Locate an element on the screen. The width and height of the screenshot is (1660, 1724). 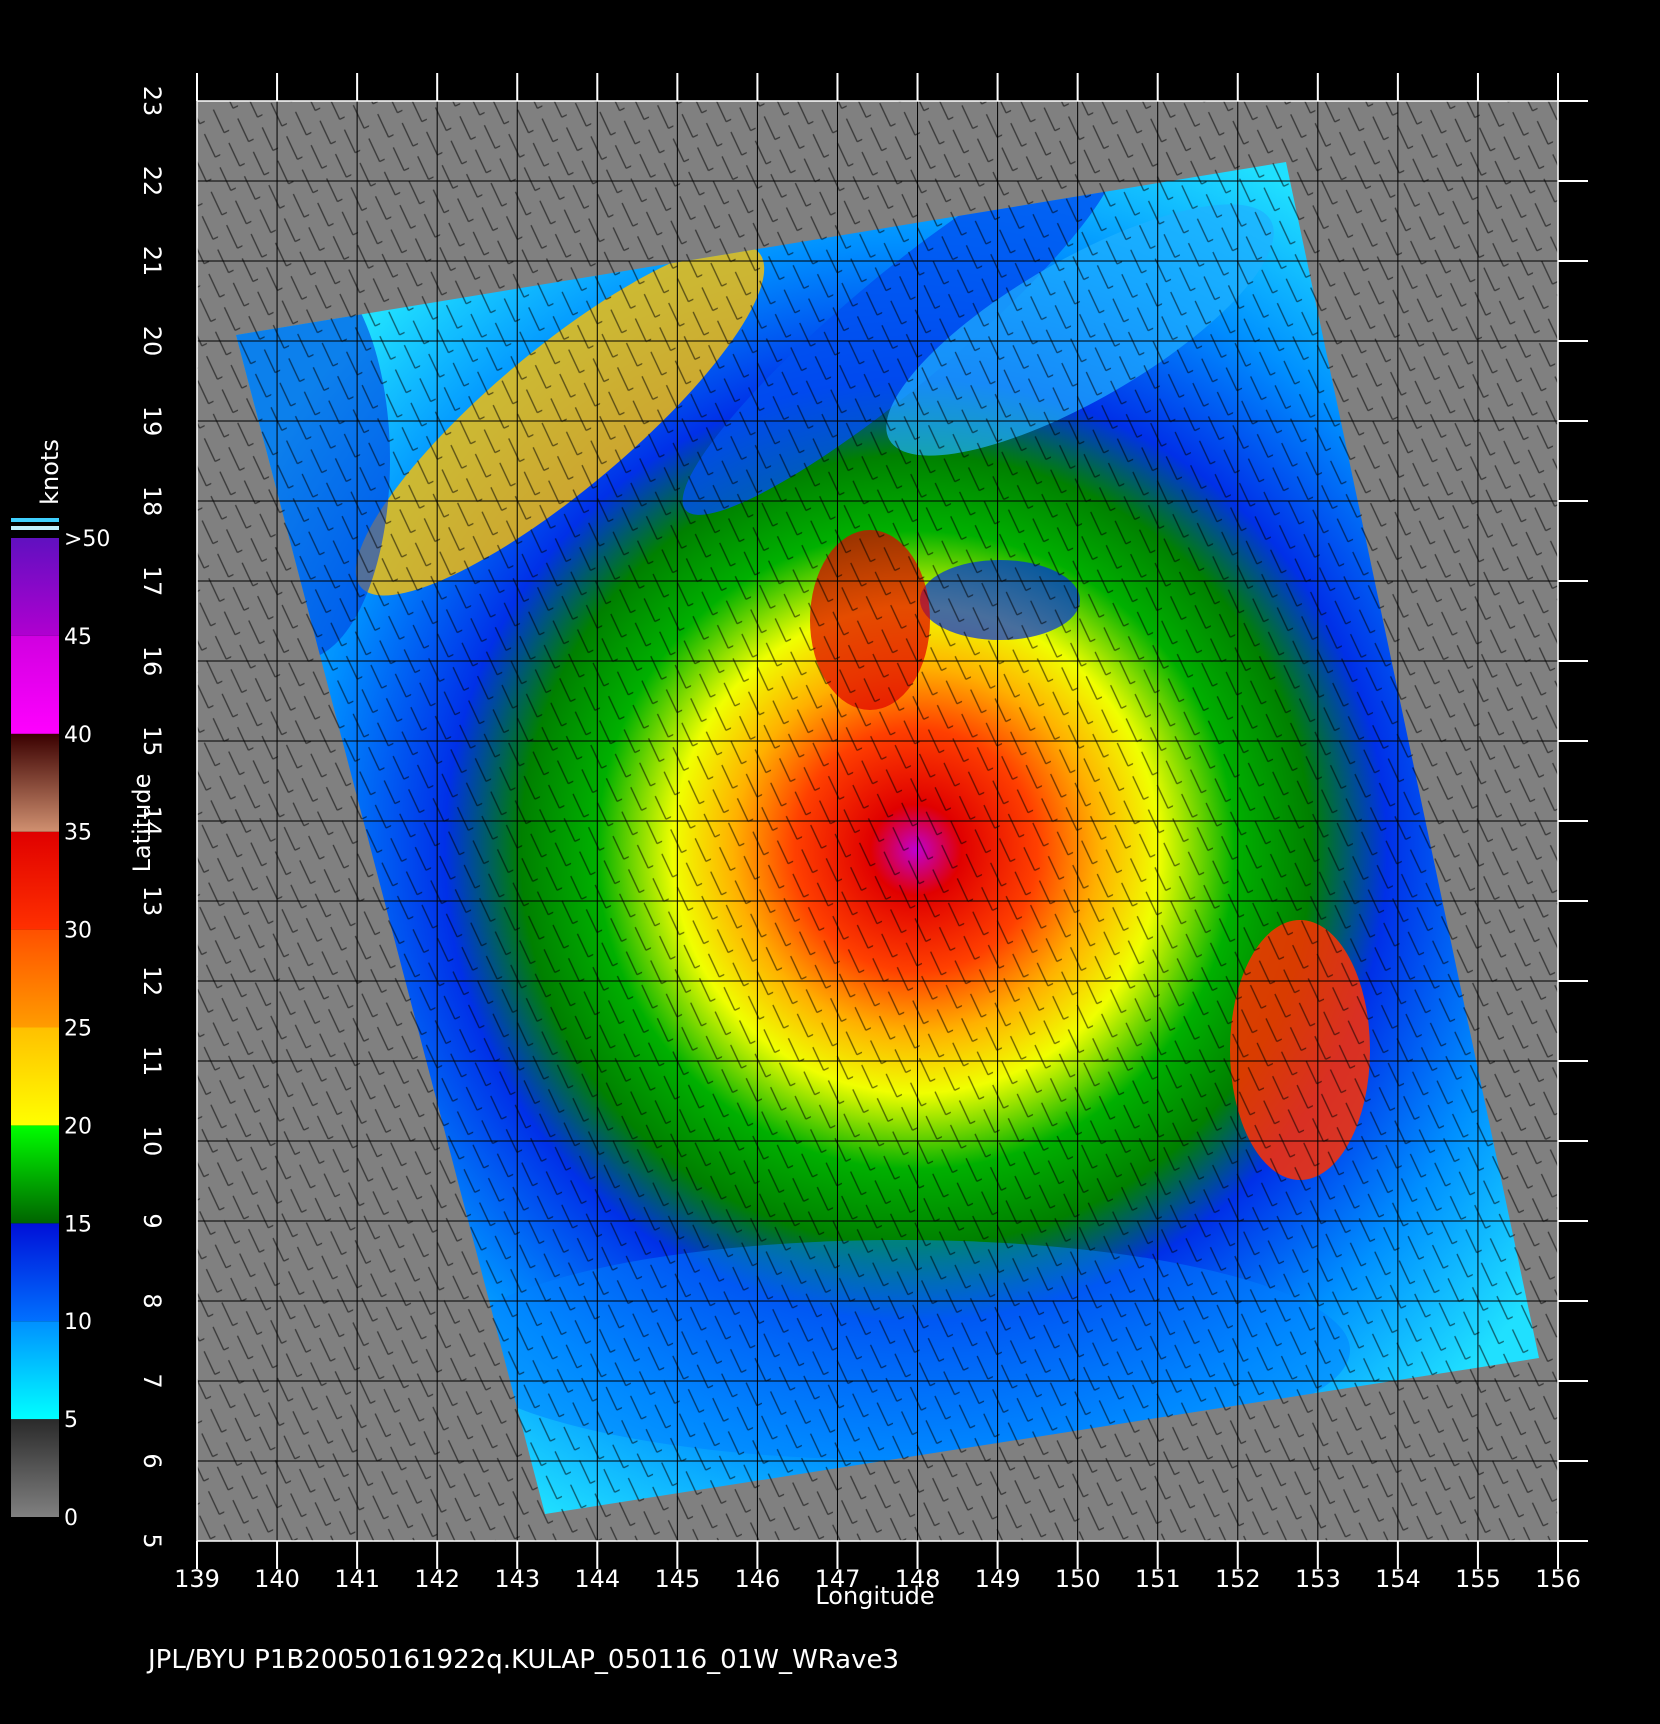
x-tick-label: 142 is located at coordinates (437, 1579).